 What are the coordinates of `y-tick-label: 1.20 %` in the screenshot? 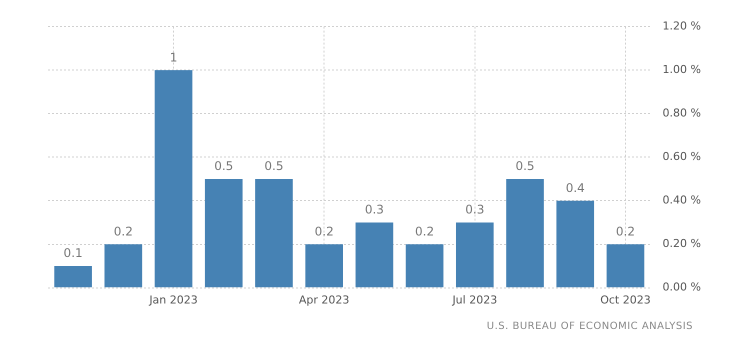 It's located at (682, 25).